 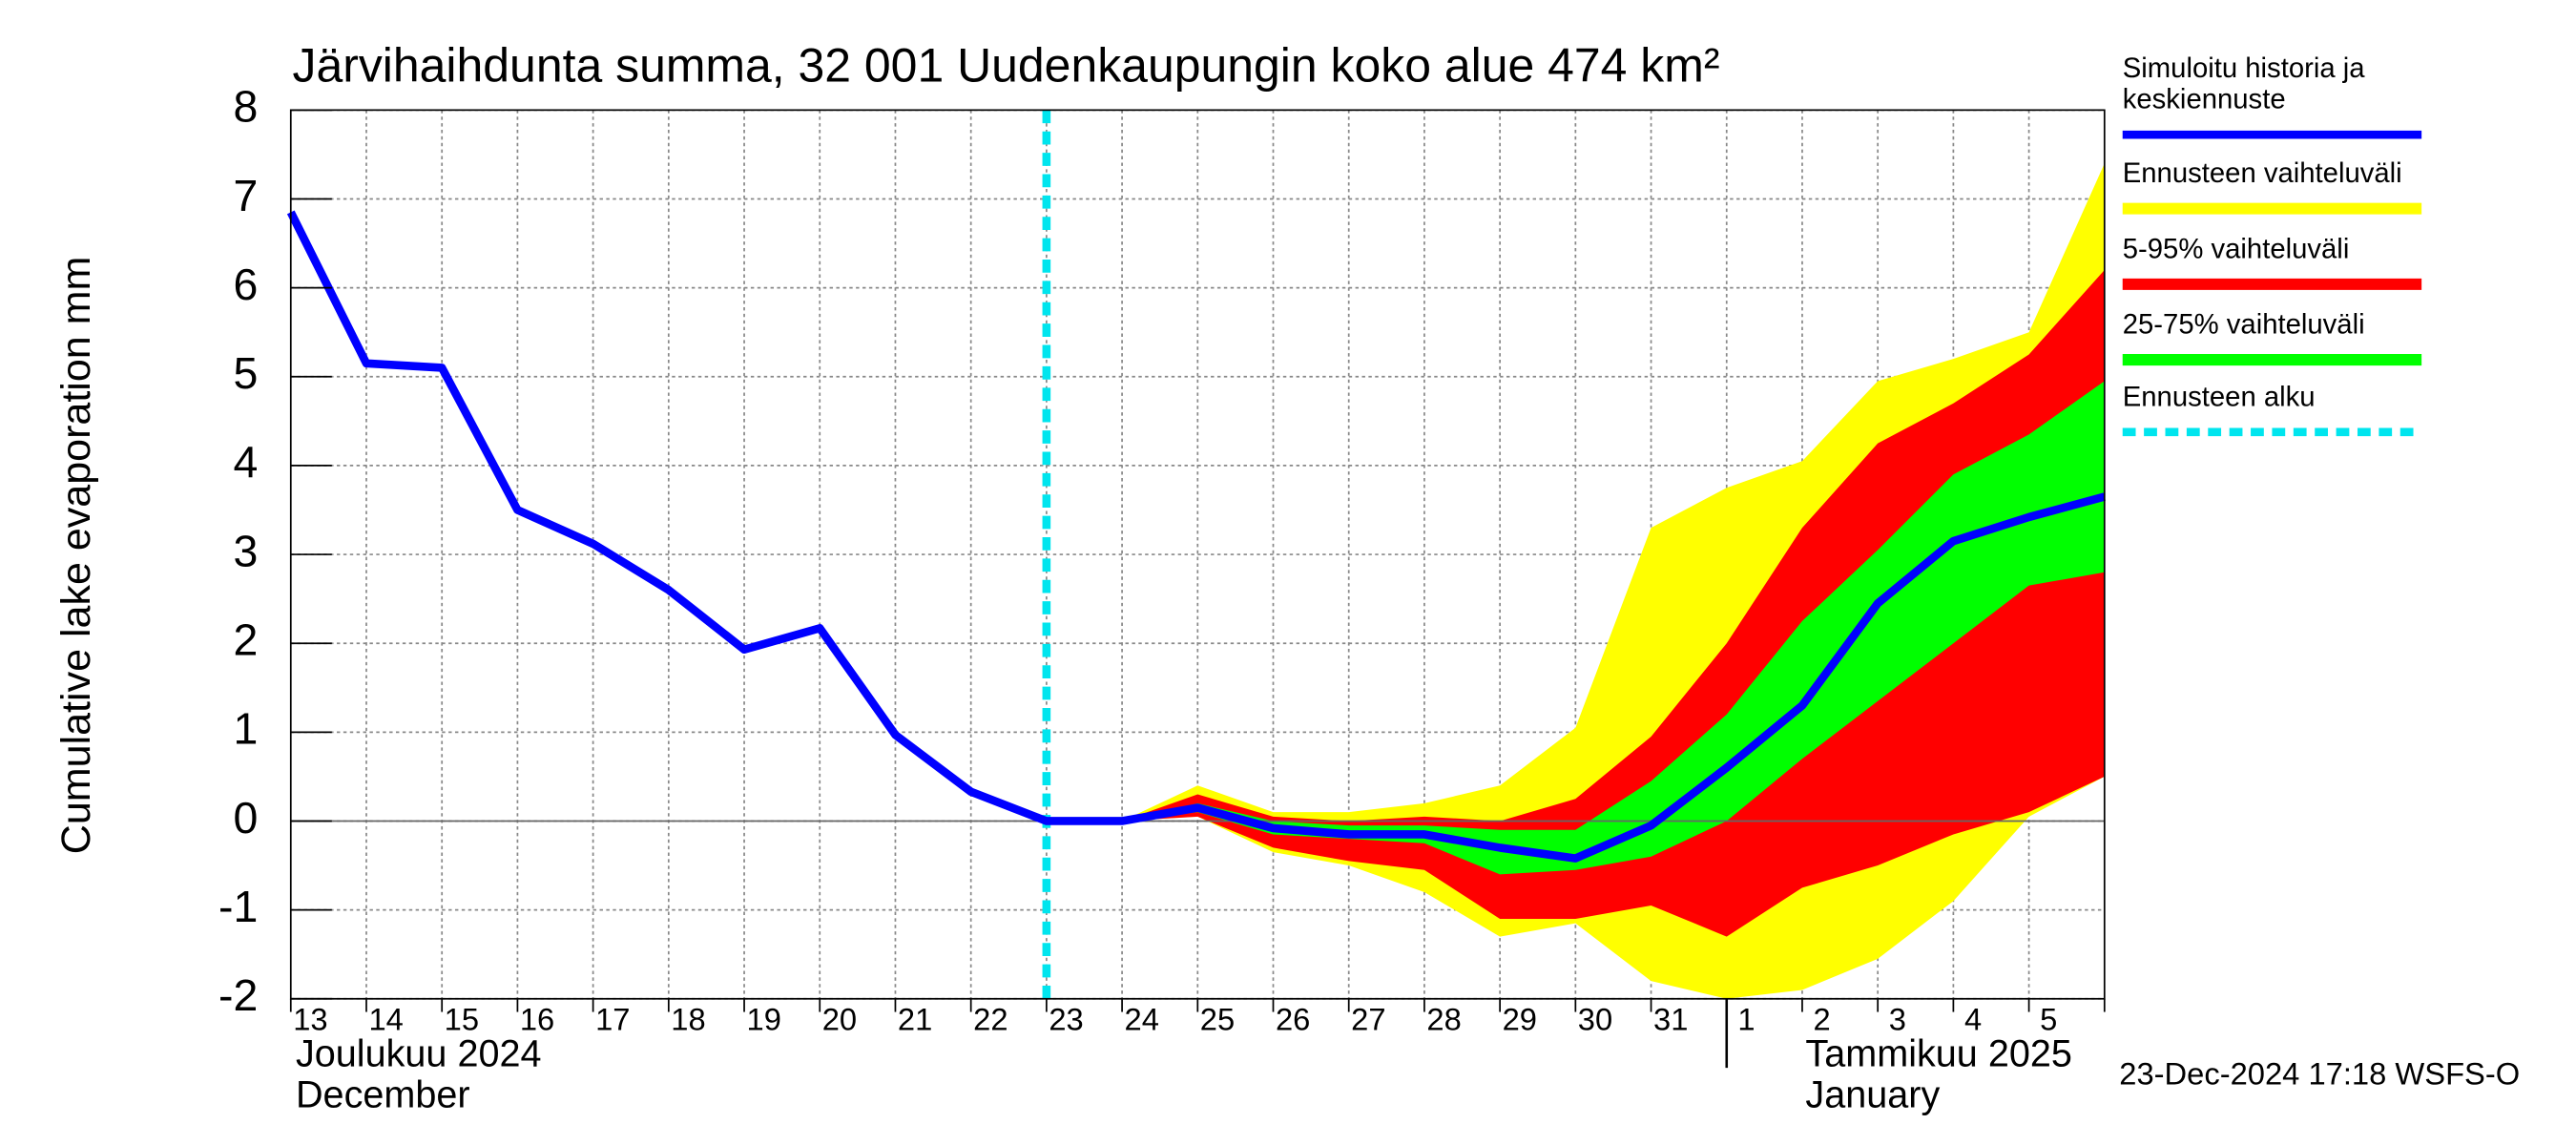 What do you see at coordinates (419, 1053) in the screenshot?
I see `month-label: Joulukuu 2024` at bounding box center [419, 1053].